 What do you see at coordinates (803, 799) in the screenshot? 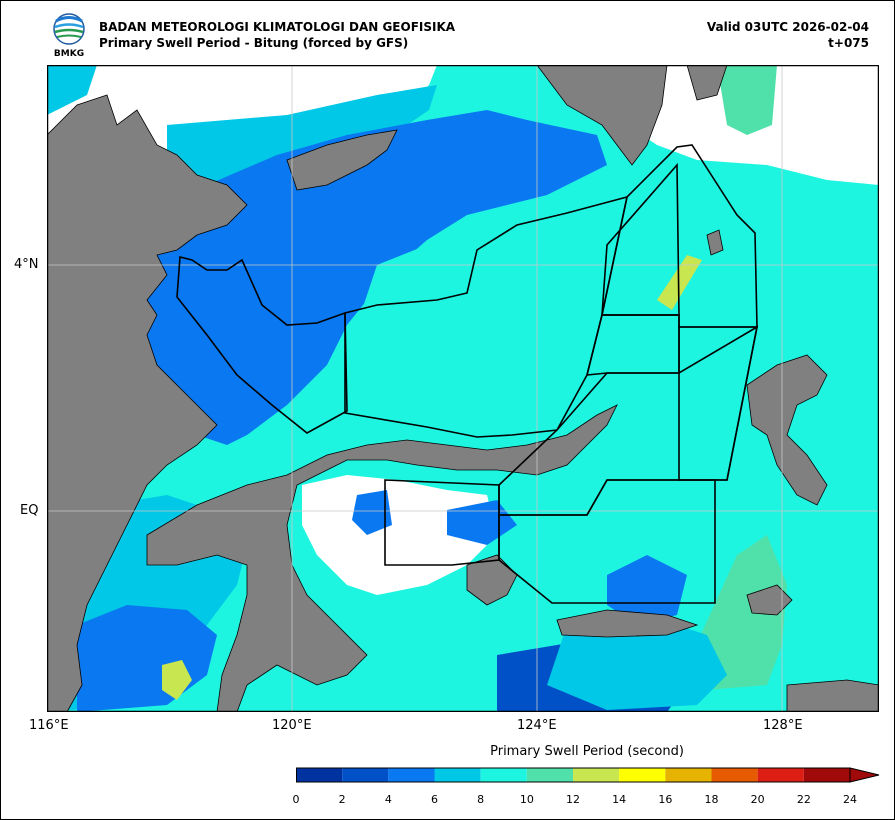
I see `colorbar-tick-label: 22` at bounding box center [803, 799].